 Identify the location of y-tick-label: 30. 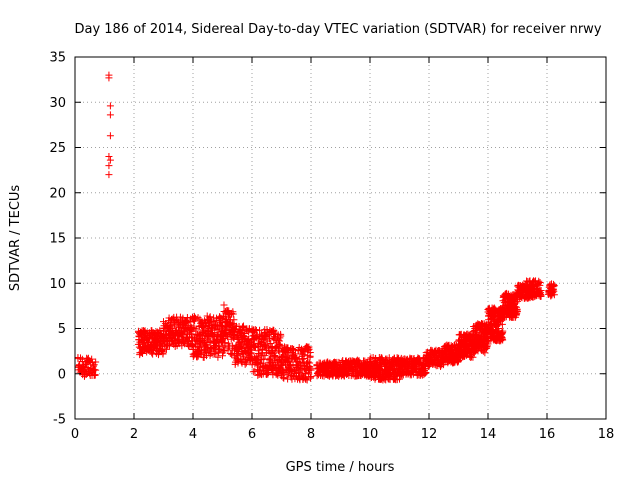
(57, 103).